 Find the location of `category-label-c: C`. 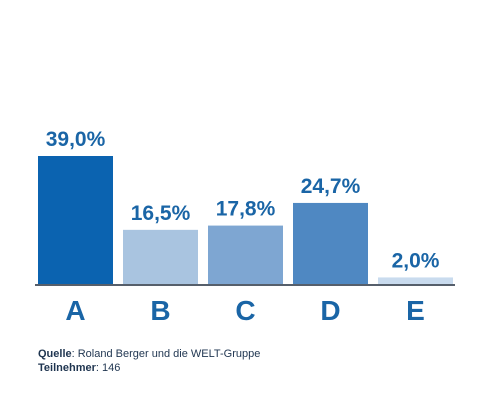

category-label-c: C is located at coordinates (245, 310).